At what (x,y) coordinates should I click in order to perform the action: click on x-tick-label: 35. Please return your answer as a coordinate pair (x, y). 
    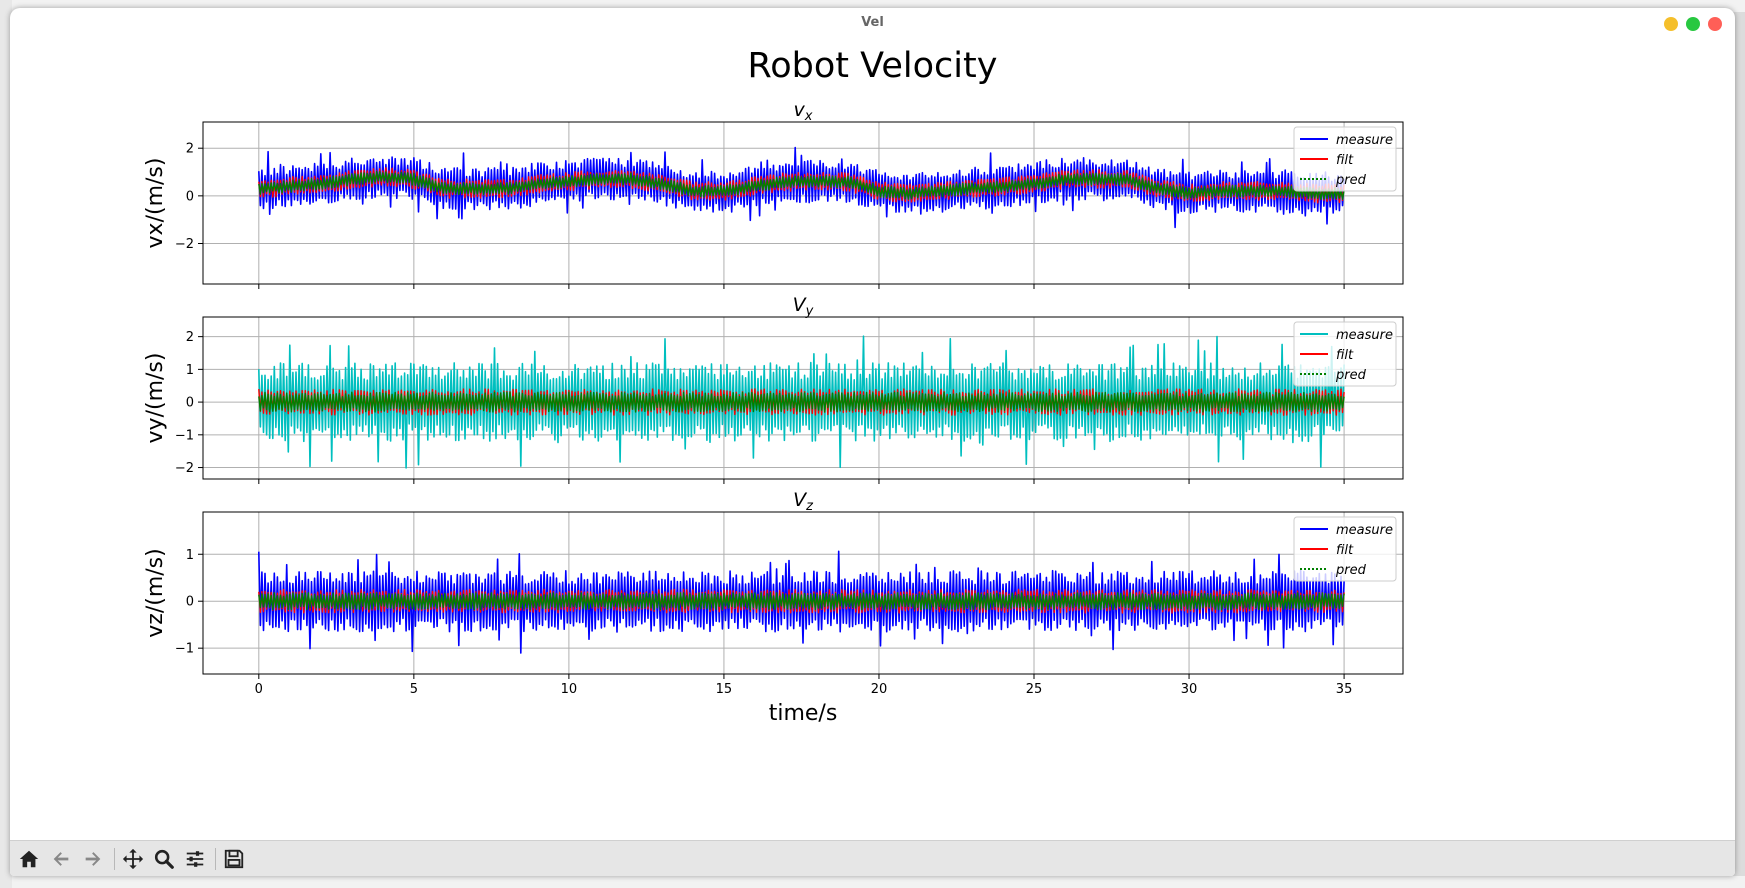
    Looking at the image, I should click on (1344, 689).